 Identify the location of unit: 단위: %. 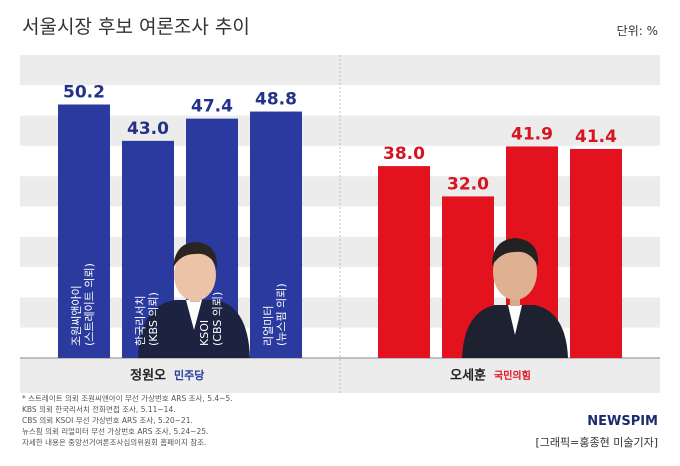
(637, 31).